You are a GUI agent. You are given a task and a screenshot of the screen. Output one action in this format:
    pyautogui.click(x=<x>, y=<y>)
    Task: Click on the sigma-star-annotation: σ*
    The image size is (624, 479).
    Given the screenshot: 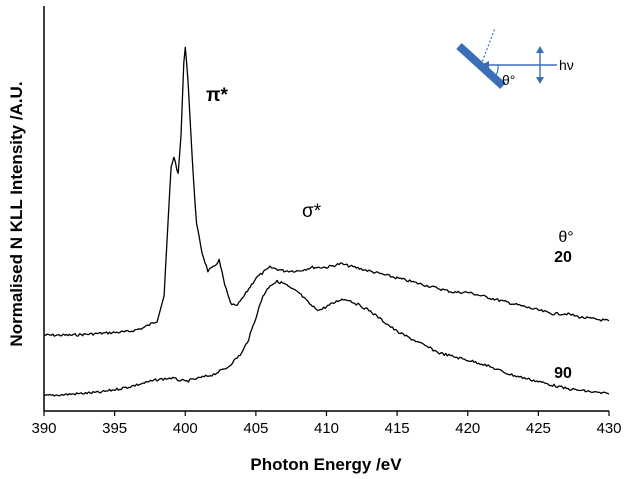 What is the action you would take?
    pyautogui.click(x=312, y=211)
    